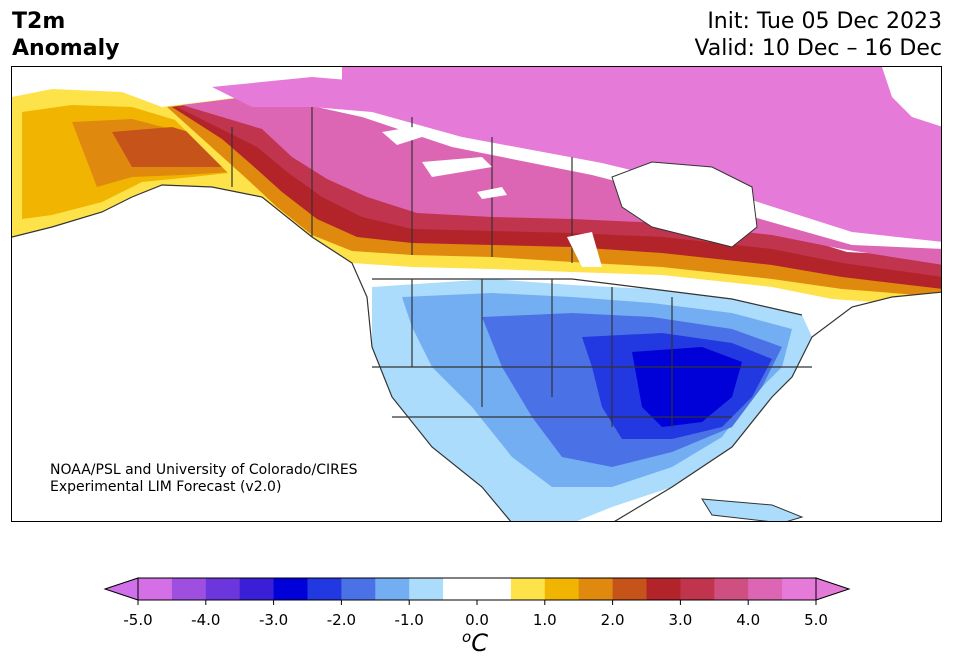 This screenshot has width=954, height=671. What do you see at coordinates (816, 620) in the screenshot?
I see `colorbar-tick-label: 5.0` at bounding box center [816, 620].